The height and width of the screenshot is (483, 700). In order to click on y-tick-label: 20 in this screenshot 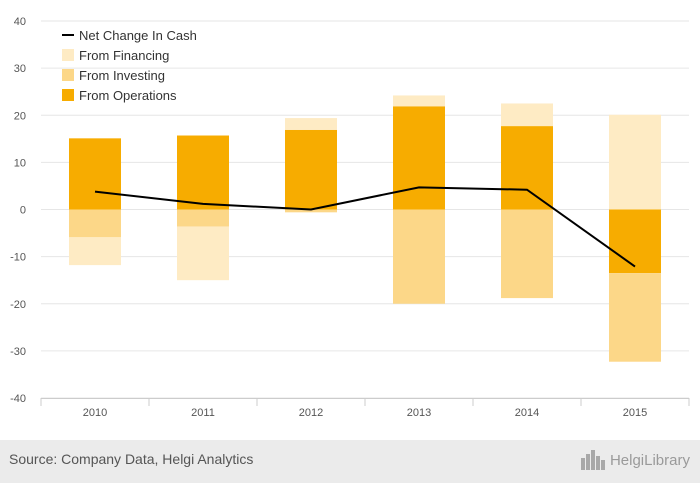, I will do `click(20, 116)`.